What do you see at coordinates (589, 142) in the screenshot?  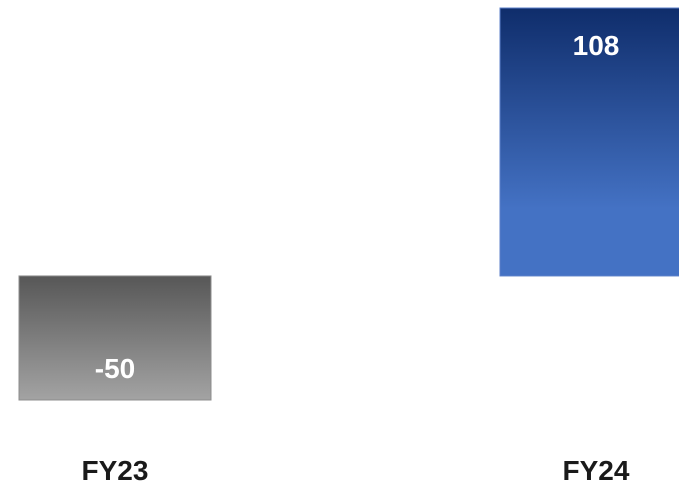 I see `bar-fy24` at bounding box center [589, 142].